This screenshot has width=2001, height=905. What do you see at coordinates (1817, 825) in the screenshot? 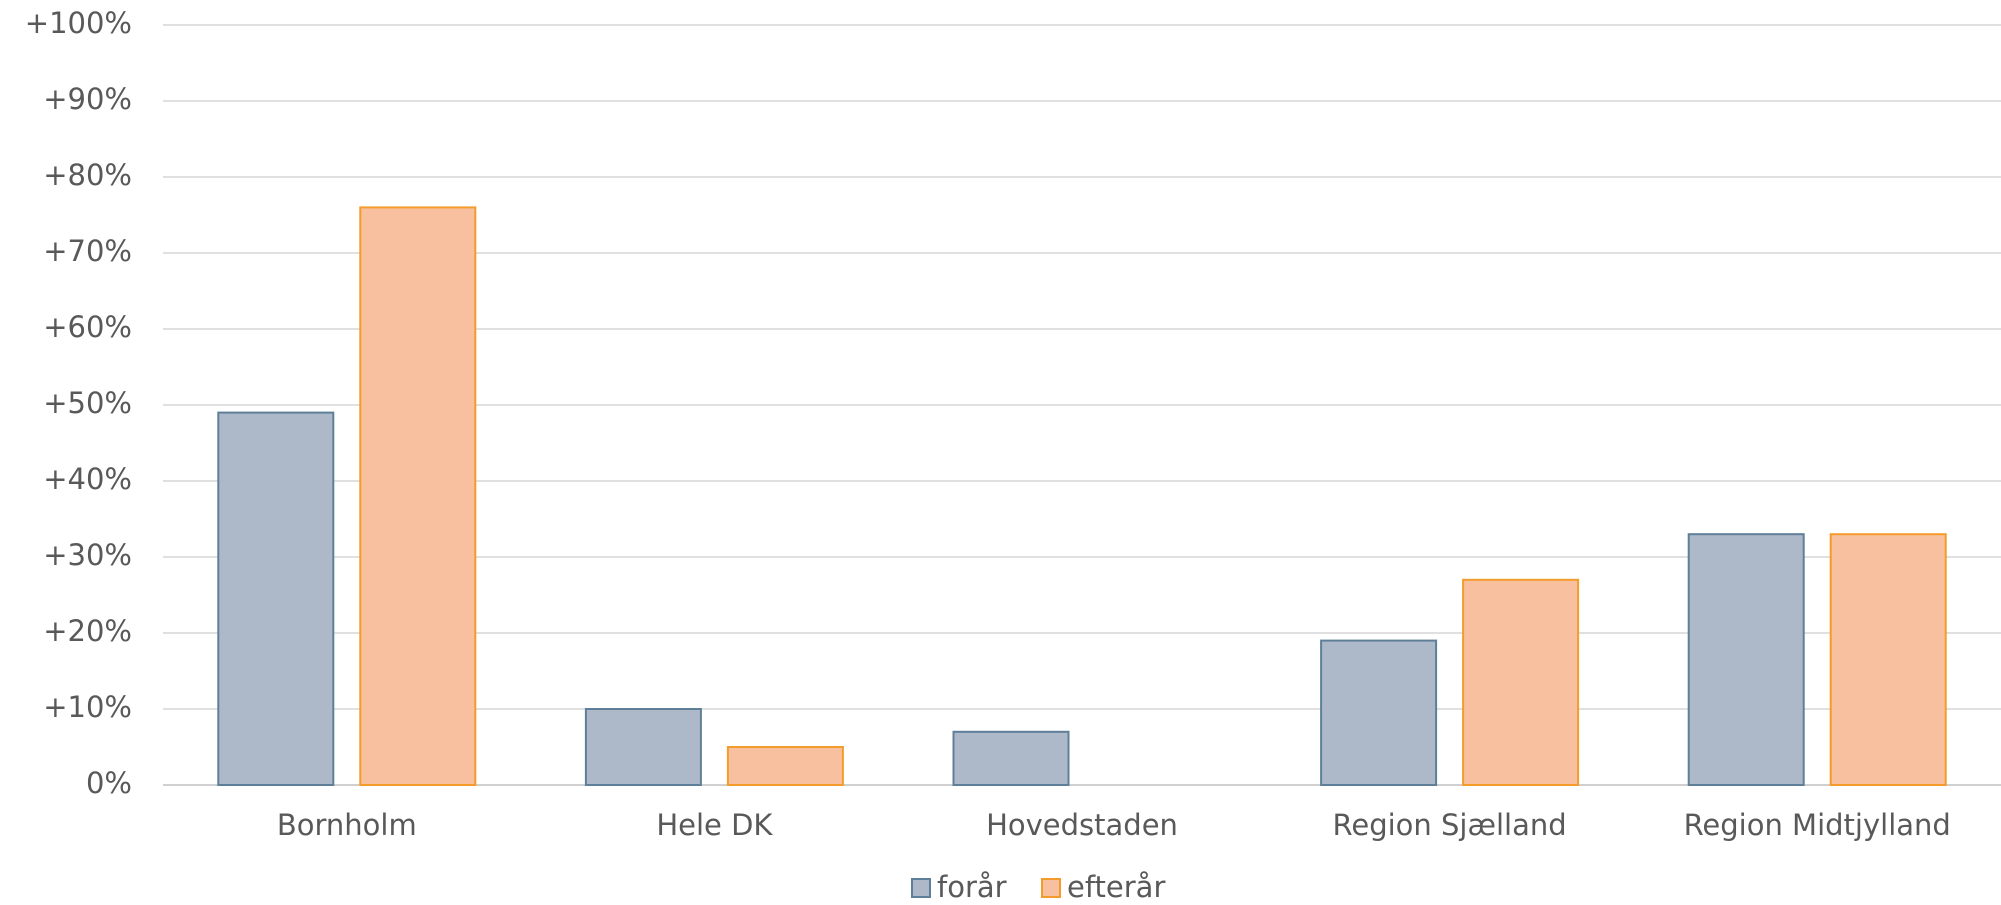
I see `x-tick-label: Region Midtjylland` at bounding box center [1817, 825].